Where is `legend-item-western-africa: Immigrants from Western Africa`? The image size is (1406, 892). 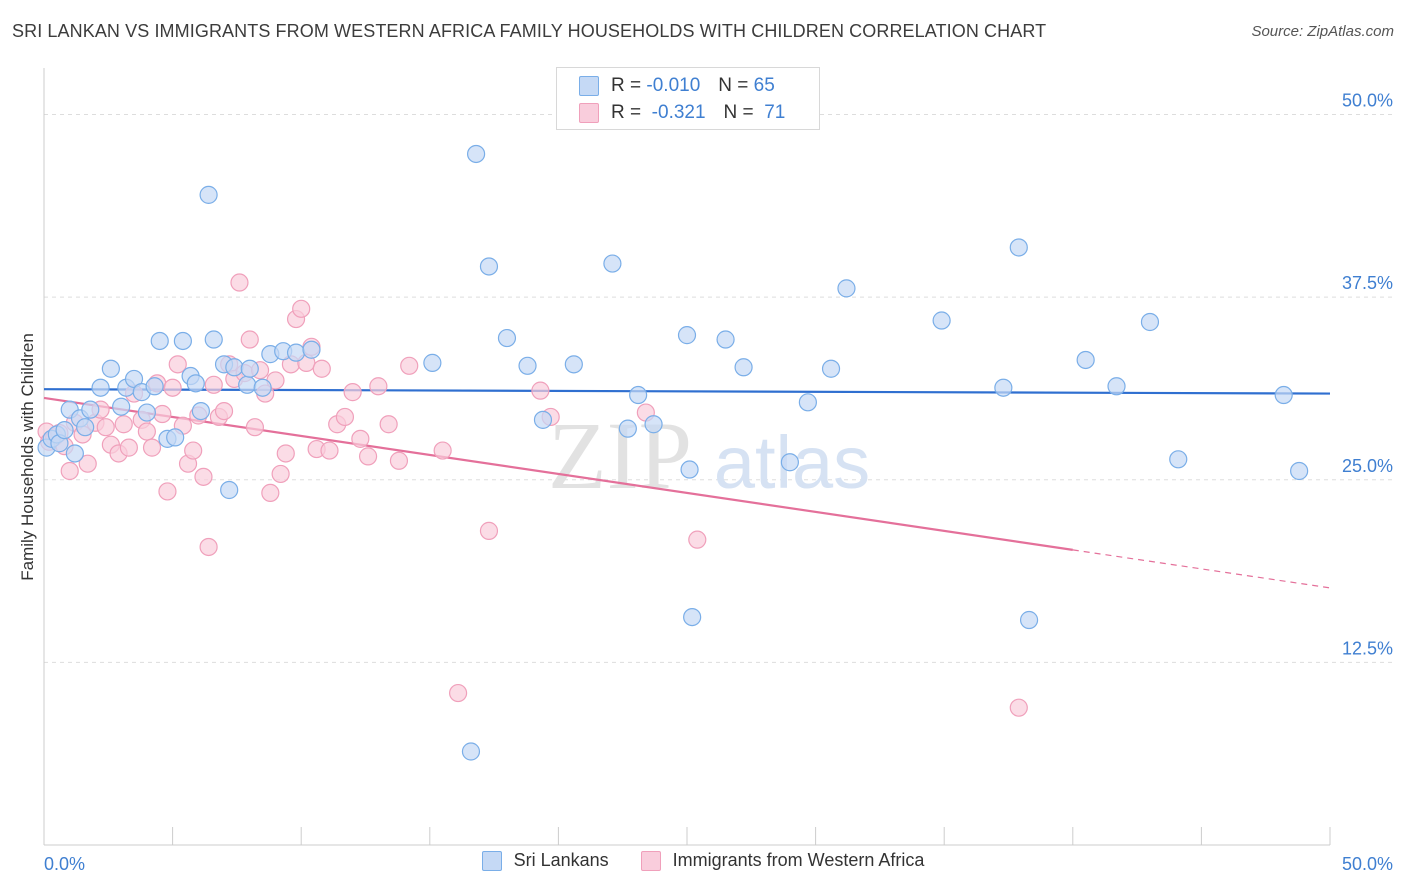 legend-item-western-africa: Immigrants from Western Africa is located at coordinates (782, 860).